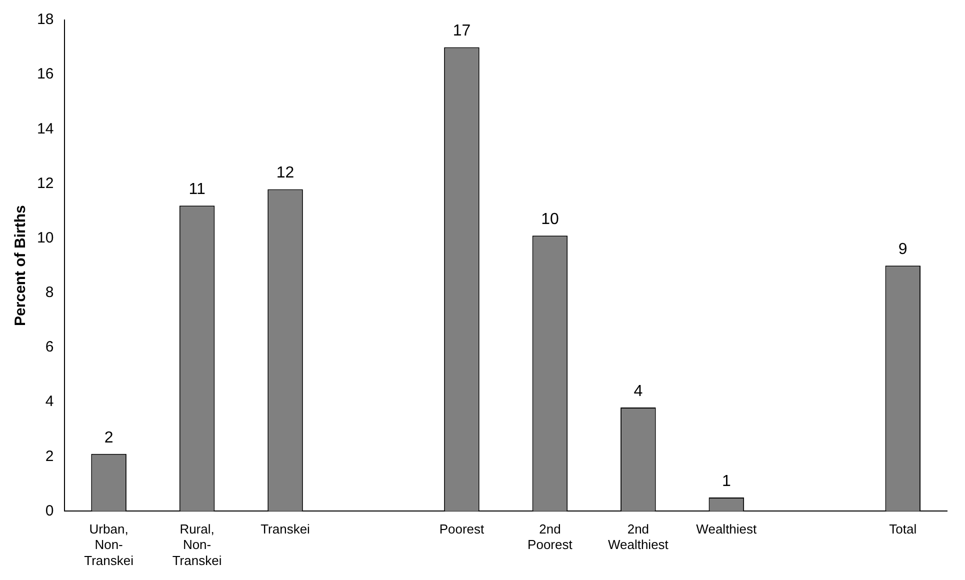 This screenshot has height=580, width=965. What do you see at coordinates (49, 401) in the screenshot?
I see `y-tick-label: 4` at bounding box center [49, 401].